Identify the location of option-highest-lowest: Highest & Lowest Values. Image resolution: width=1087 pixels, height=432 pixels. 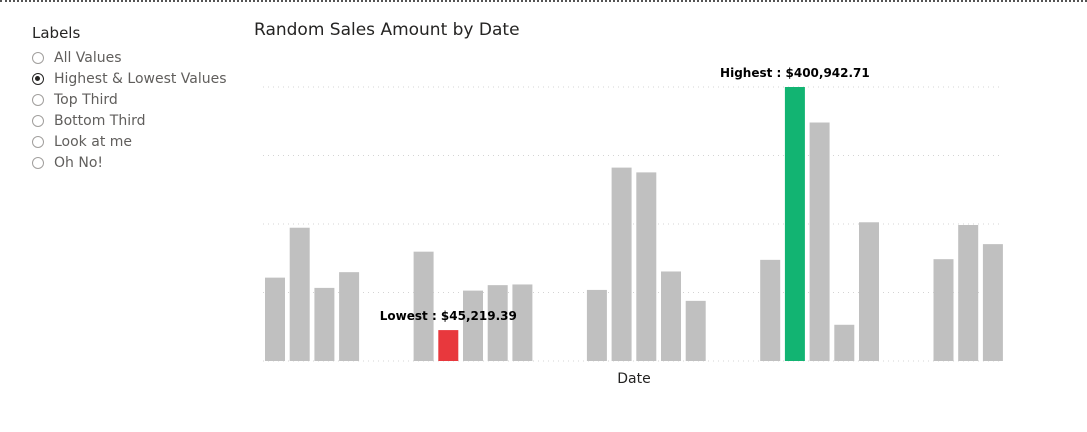
(137, 78).